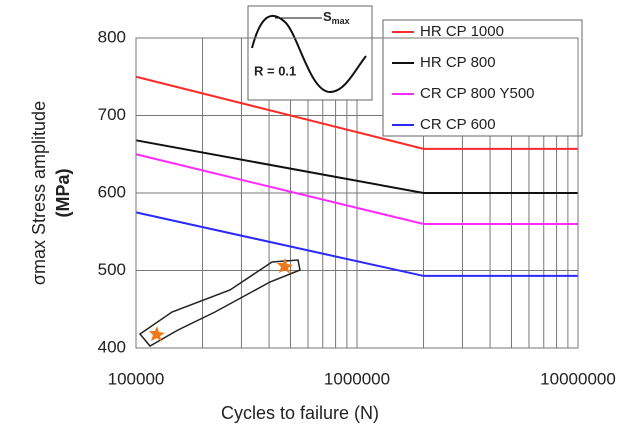 The image size is (625, 434). I want to click on y-tick-label: 600, so click(112, 191).